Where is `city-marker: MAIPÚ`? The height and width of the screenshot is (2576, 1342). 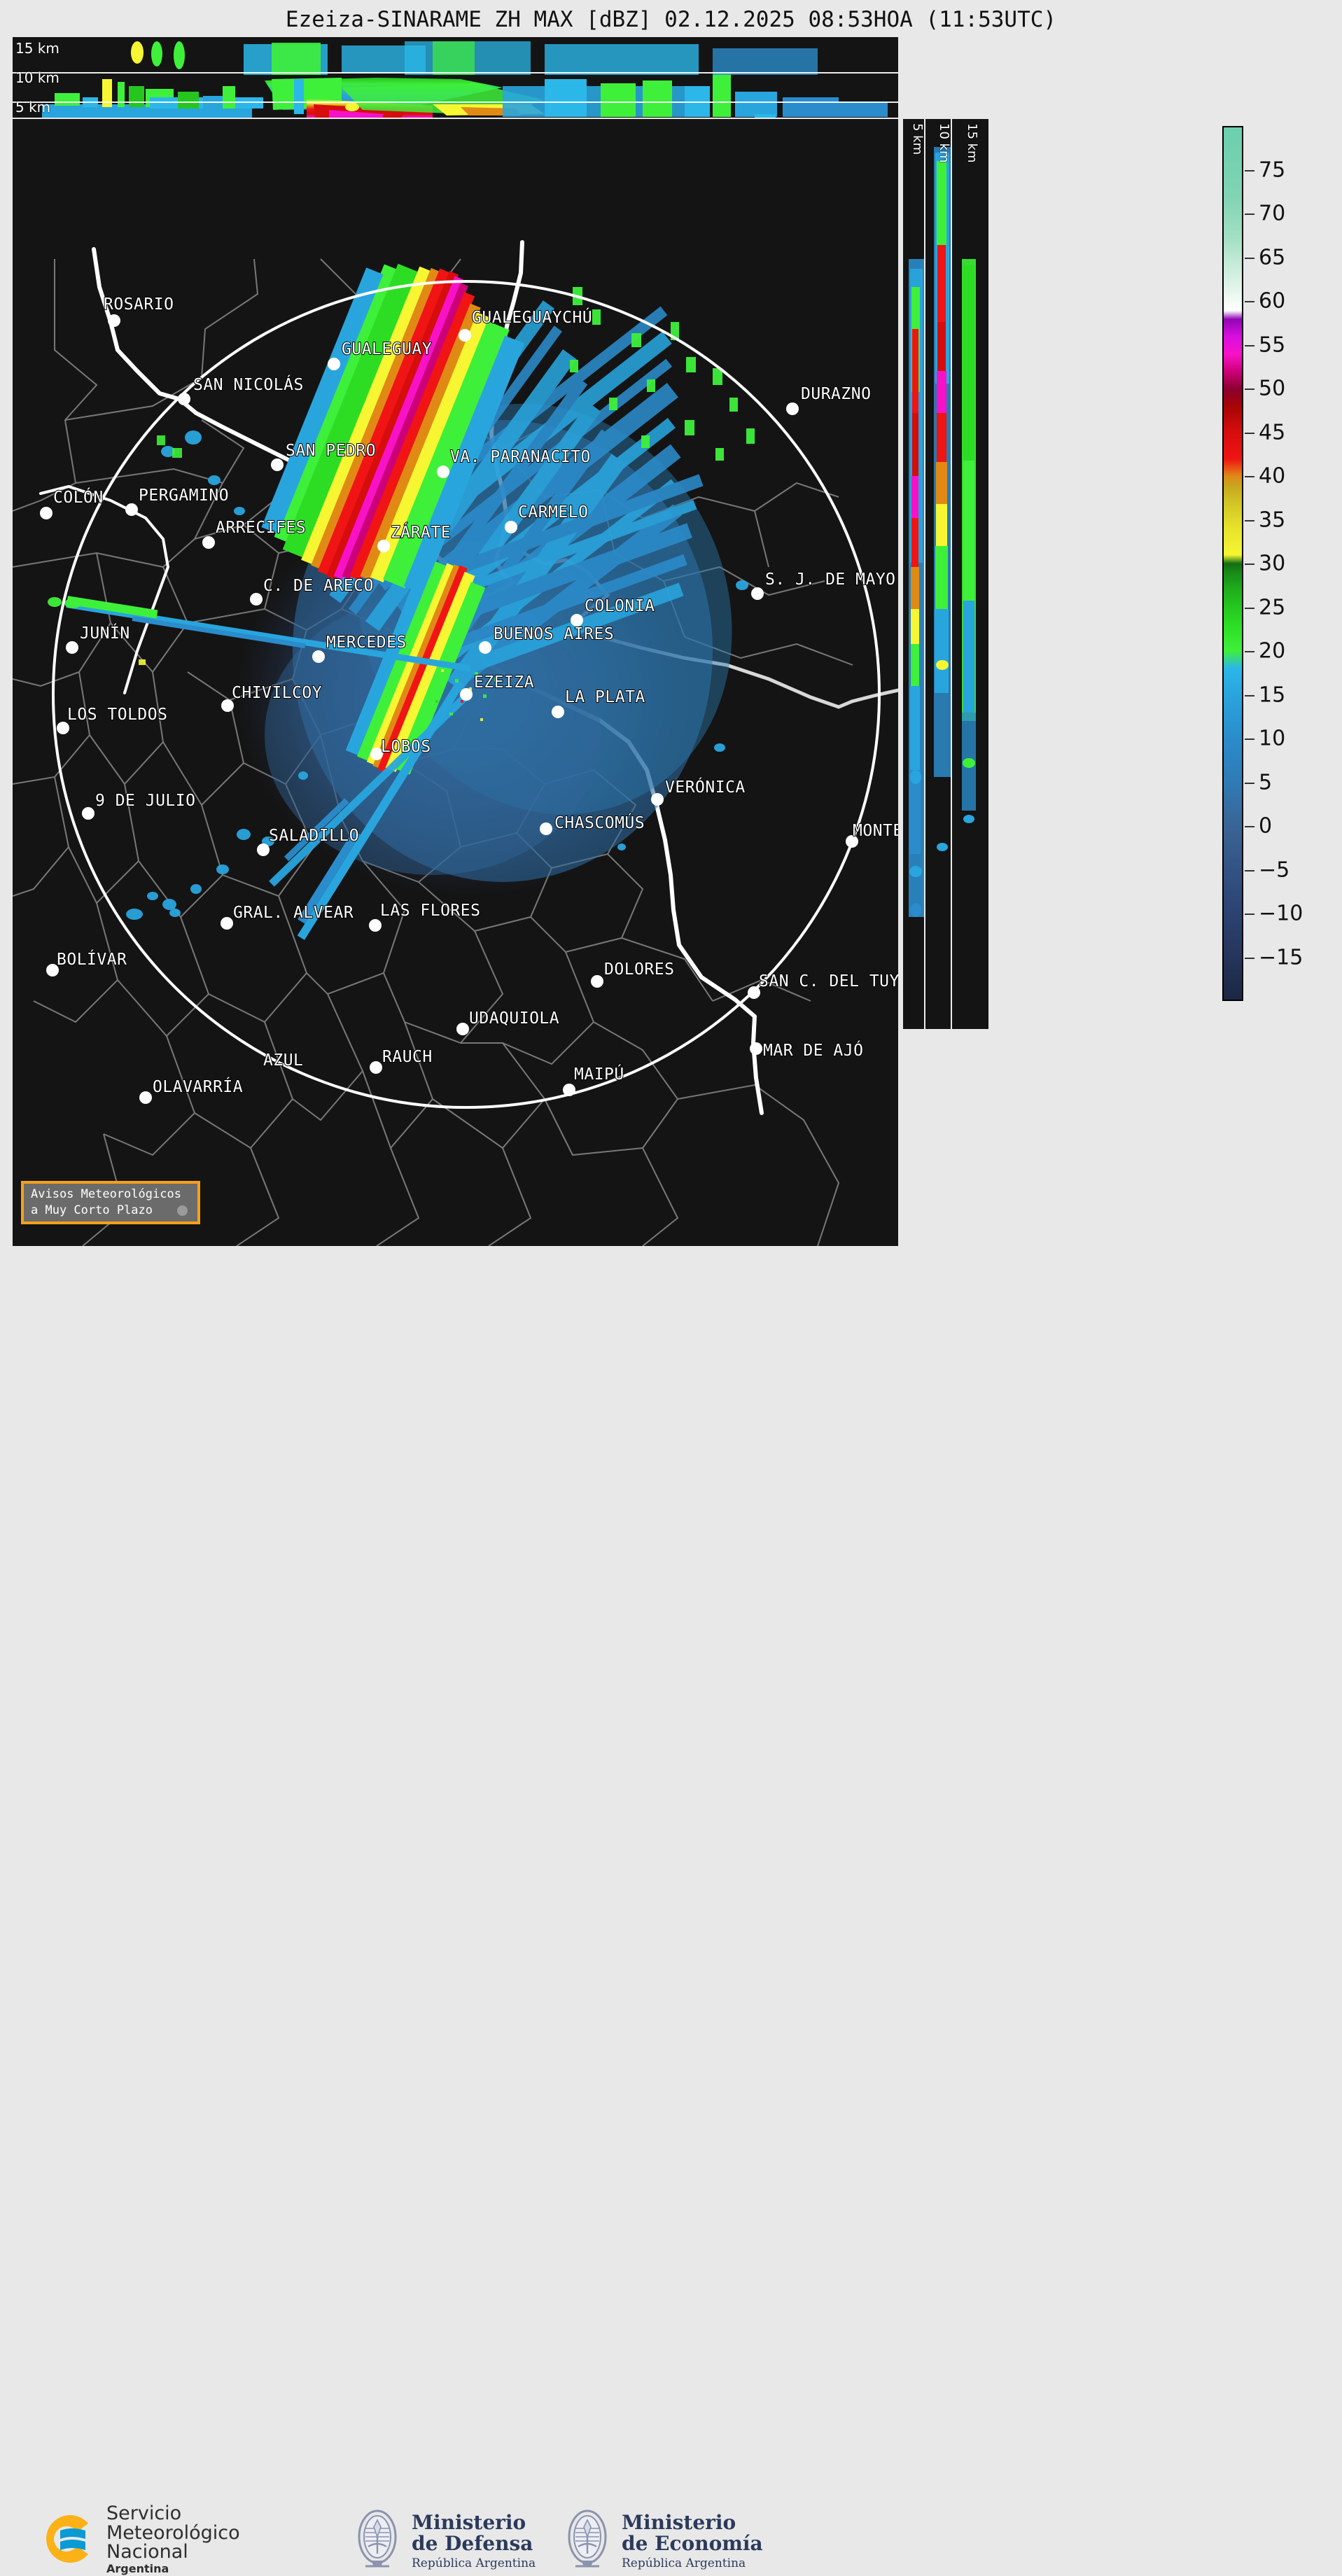 city-marker: MAIPÚ is located at coordinates (594, 1079).